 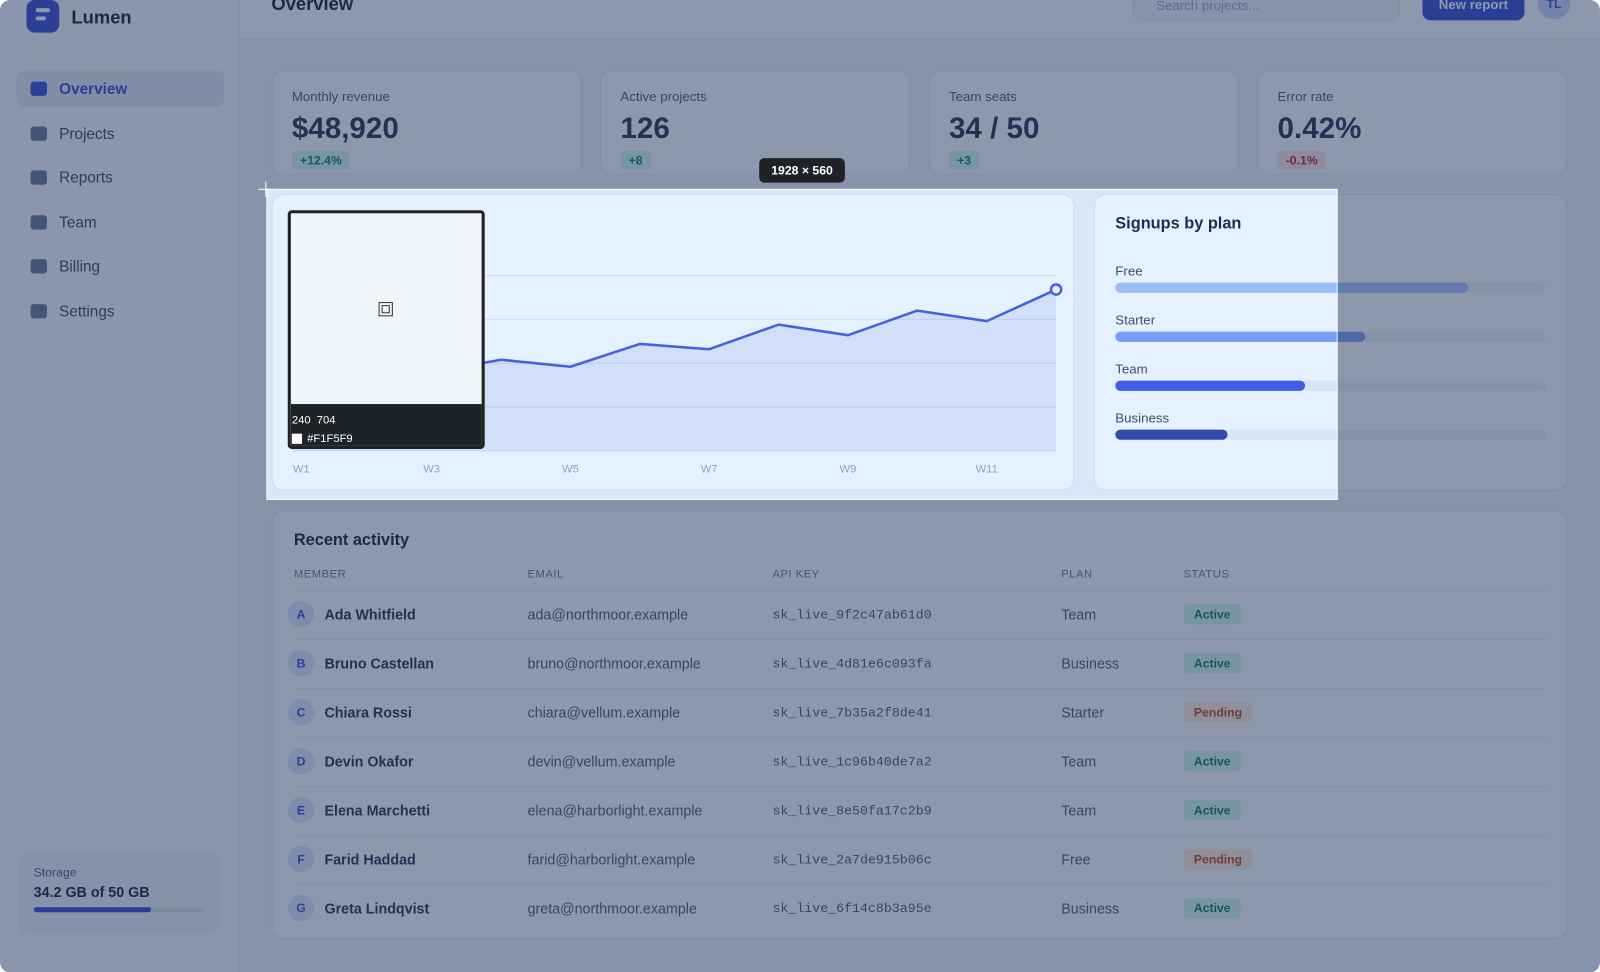 What do you see at coordinates (1412, 122) in the screenshot?
I see `kpi-card: Error rate 0.42% -0.1%` at bounding box center [1412, 122].